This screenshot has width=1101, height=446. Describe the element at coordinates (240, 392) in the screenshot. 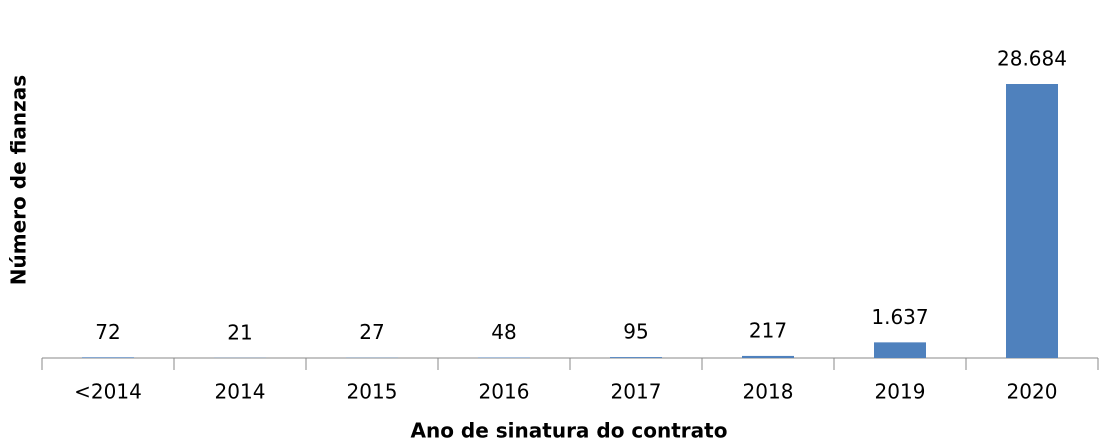

I see `x-tick-label: 2014` at that location.